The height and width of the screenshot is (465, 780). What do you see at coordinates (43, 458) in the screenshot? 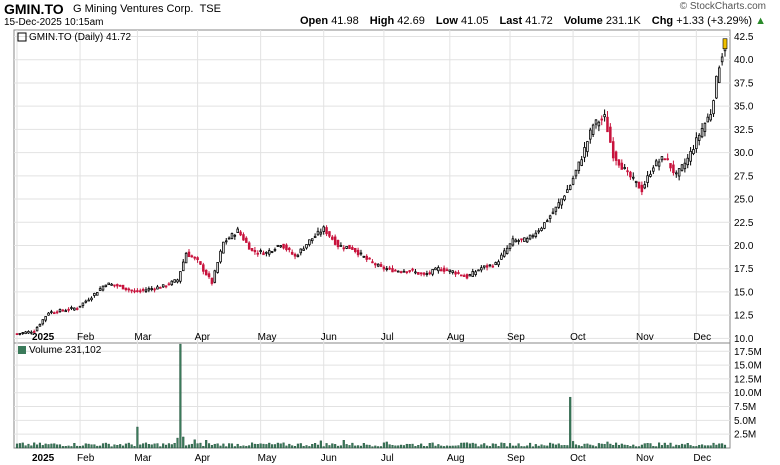
I see `x-tick-label: 2025` at bounding box center [43, 458].